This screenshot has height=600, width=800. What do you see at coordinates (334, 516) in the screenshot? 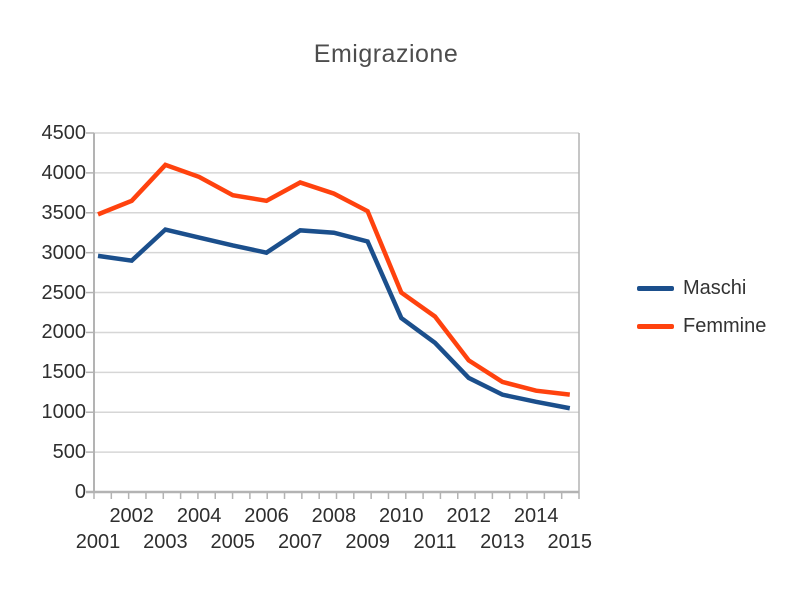
I see `x-axis-label: 2008` at bounding box center [334, 516].